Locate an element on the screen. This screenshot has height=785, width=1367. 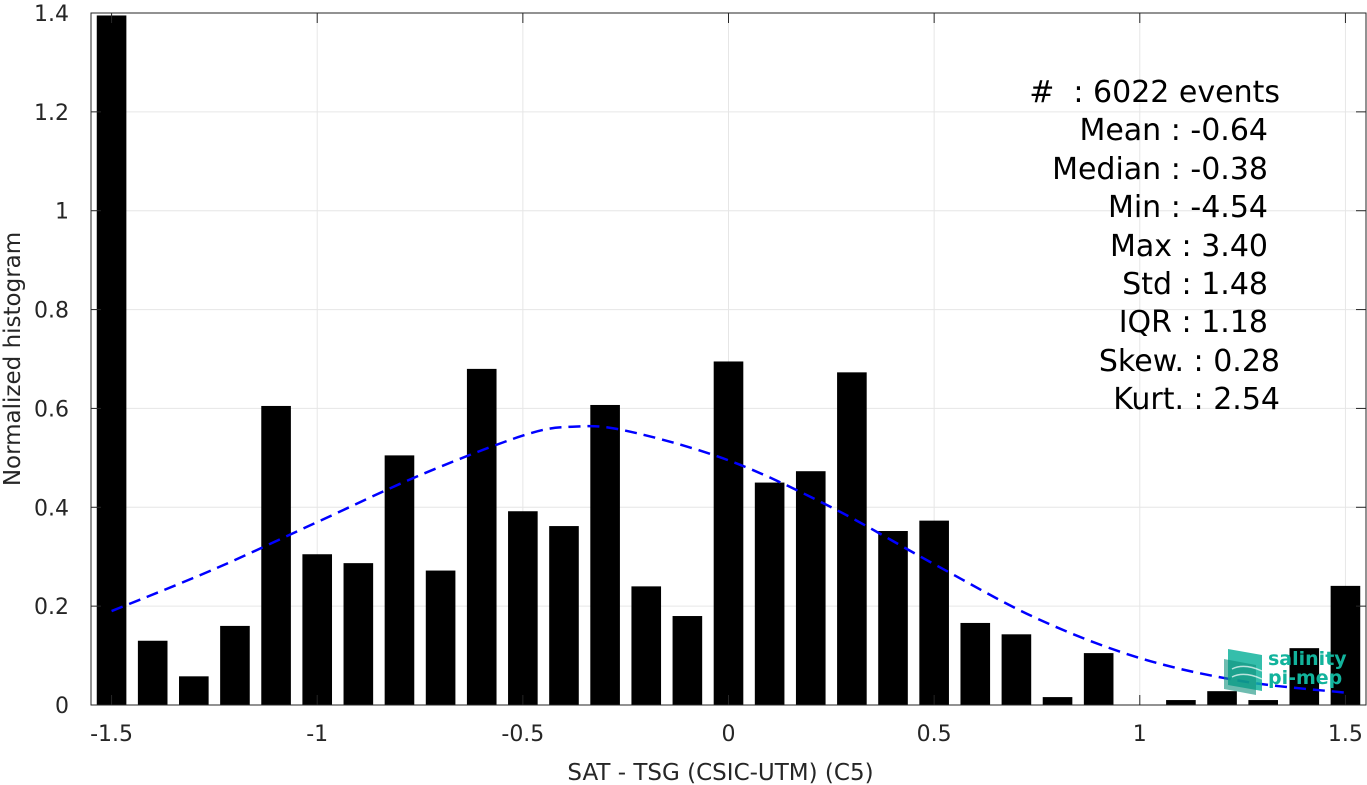
stat-std: Std : 1.48 is located at coordinates (1195, 285).